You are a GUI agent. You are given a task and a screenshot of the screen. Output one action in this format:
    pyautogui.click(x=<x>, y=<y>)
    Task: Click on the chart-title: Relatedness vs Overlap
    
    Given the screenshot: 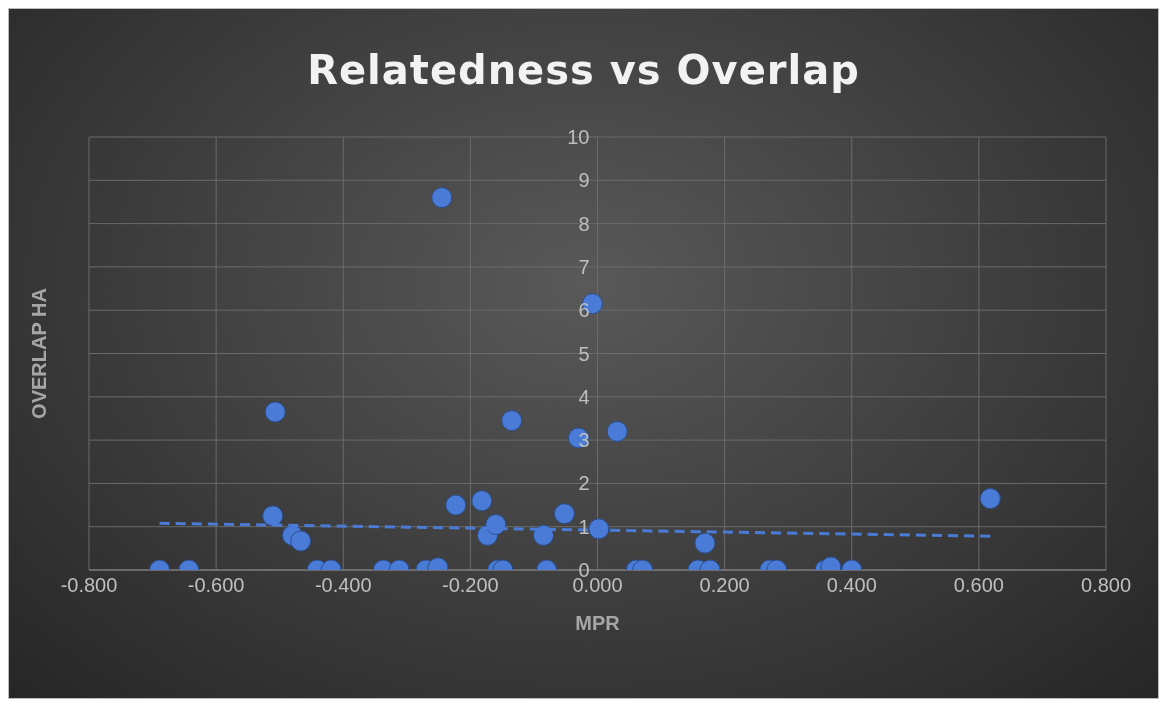 What is the action you would take?
    pyautogui.click(x=583, y=70)
    